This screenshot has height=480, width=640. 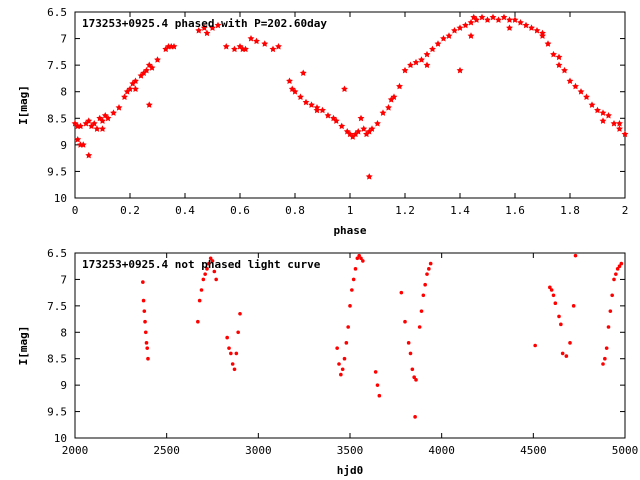 I want to click on x-tick-label: 1.4, so click(x=460, y=210).